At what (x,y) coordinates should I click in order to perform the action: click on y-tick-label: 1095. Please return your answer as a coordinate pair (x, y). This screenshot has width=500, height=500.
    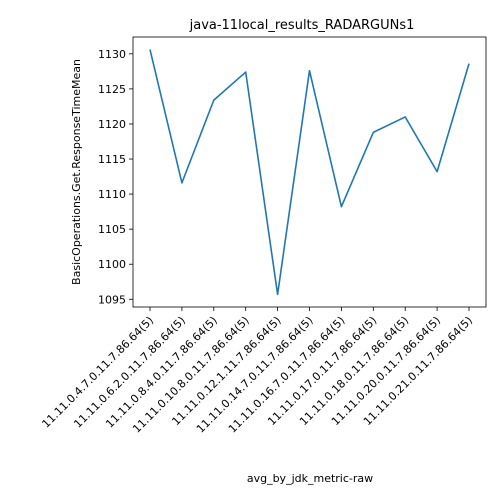
    Looking at the image, I should click on (112, 299).